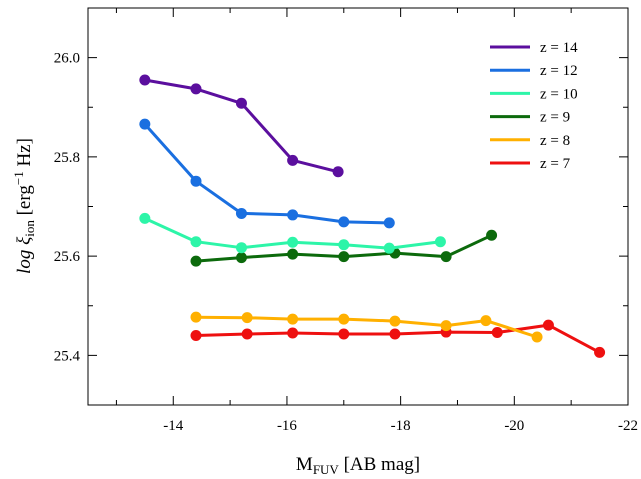 Image resolution: width=641 pixels, height=479 pixels. I want to click on y-tick-label: 25.6, so click(67, 257).